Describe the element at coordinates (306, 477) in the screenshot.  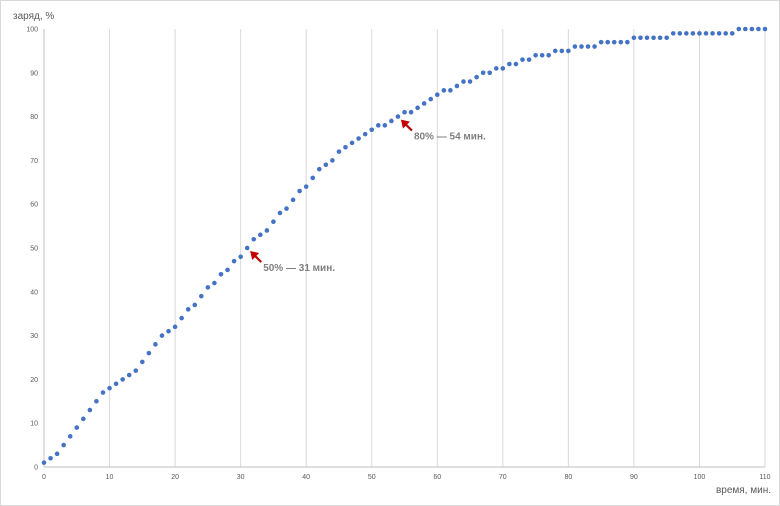
I see `x-tick-label: 40` at that location.